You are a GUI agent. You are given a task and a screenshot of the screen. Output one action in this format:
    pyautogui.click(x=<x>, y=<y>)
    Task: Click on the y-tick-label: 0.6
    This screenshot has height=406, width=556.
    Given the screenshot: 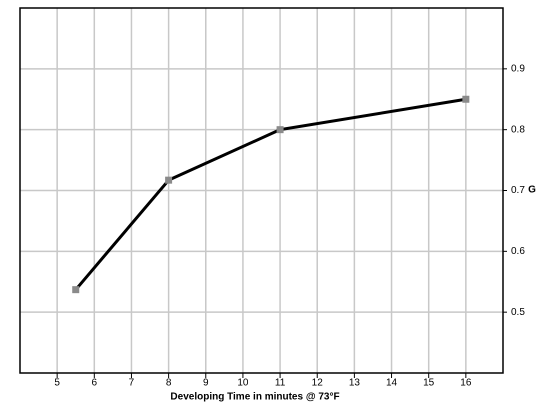 What is the action you would take?
    pyautogui.click(x=518, y=251)
    